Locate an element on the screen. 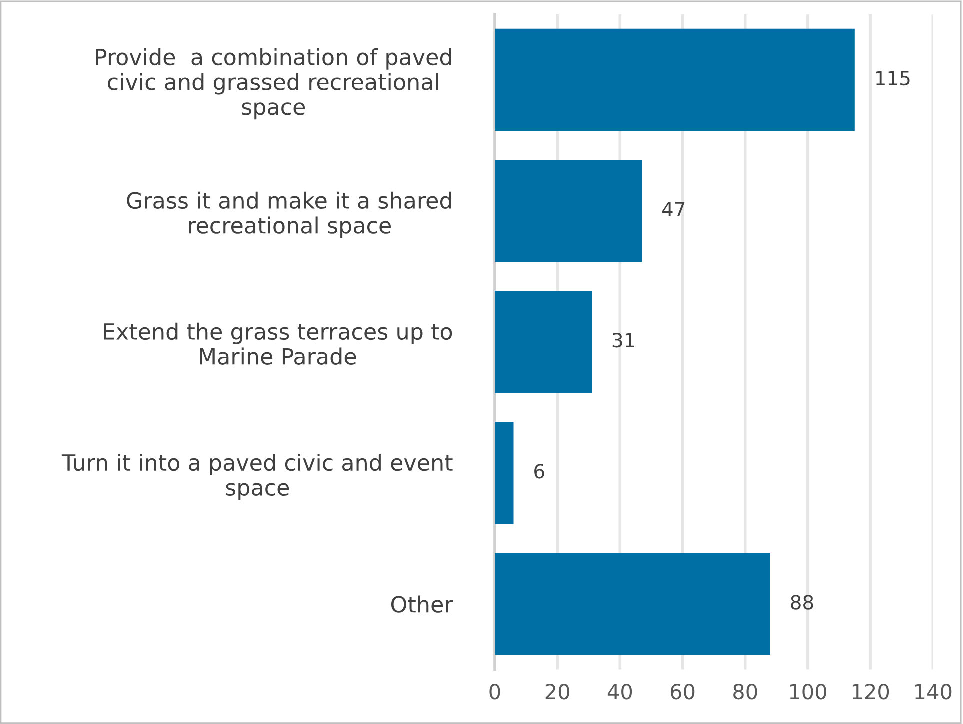 This screenshot has height=724, width=963. x-tick-label: 60 is located at coordinates (682, 692).